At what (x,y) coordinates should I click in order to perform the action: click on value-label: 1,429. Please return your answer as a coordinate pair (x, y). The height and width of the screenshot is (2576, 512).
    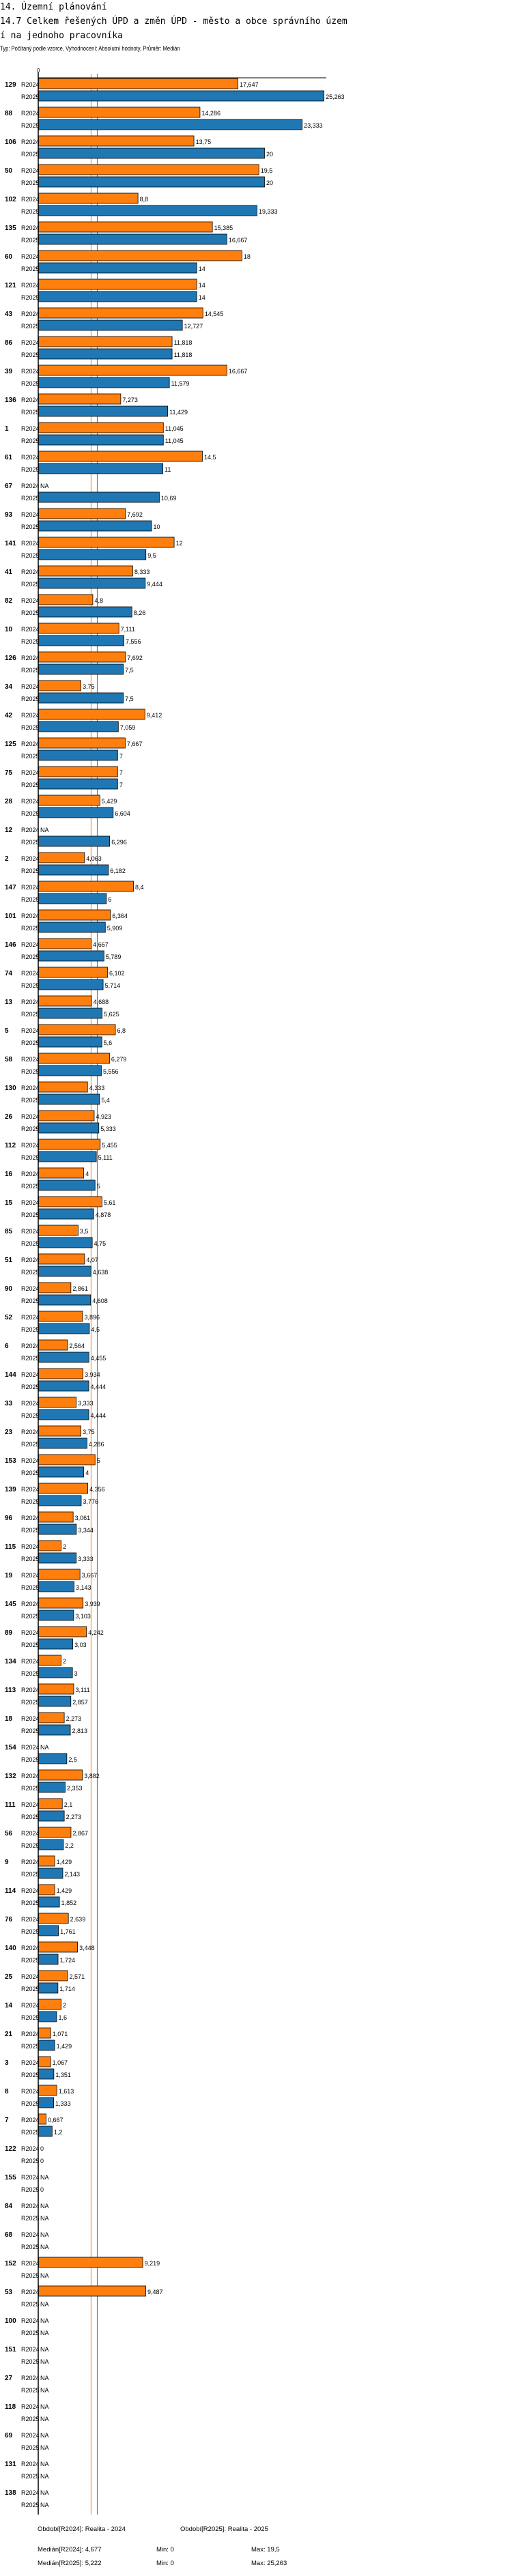
    Looking at the image, I should click on (64, 1862).